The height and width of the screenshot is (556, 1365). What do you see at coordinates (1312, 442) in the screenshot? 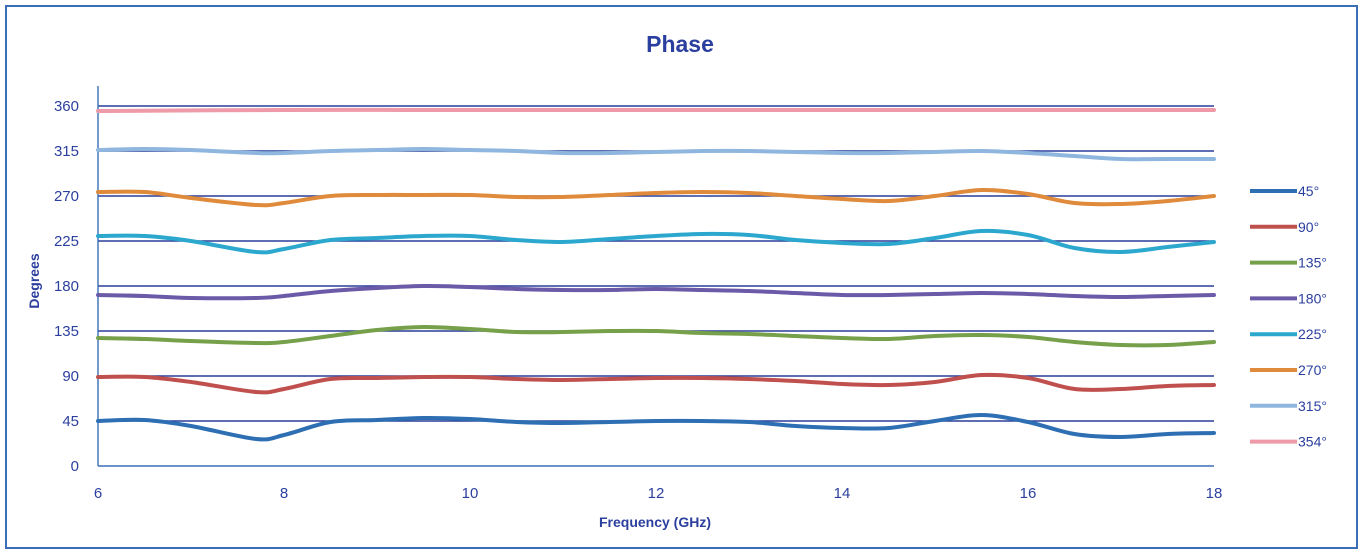
I see `legend-label: 354°` at bounding box center [1312, 442].